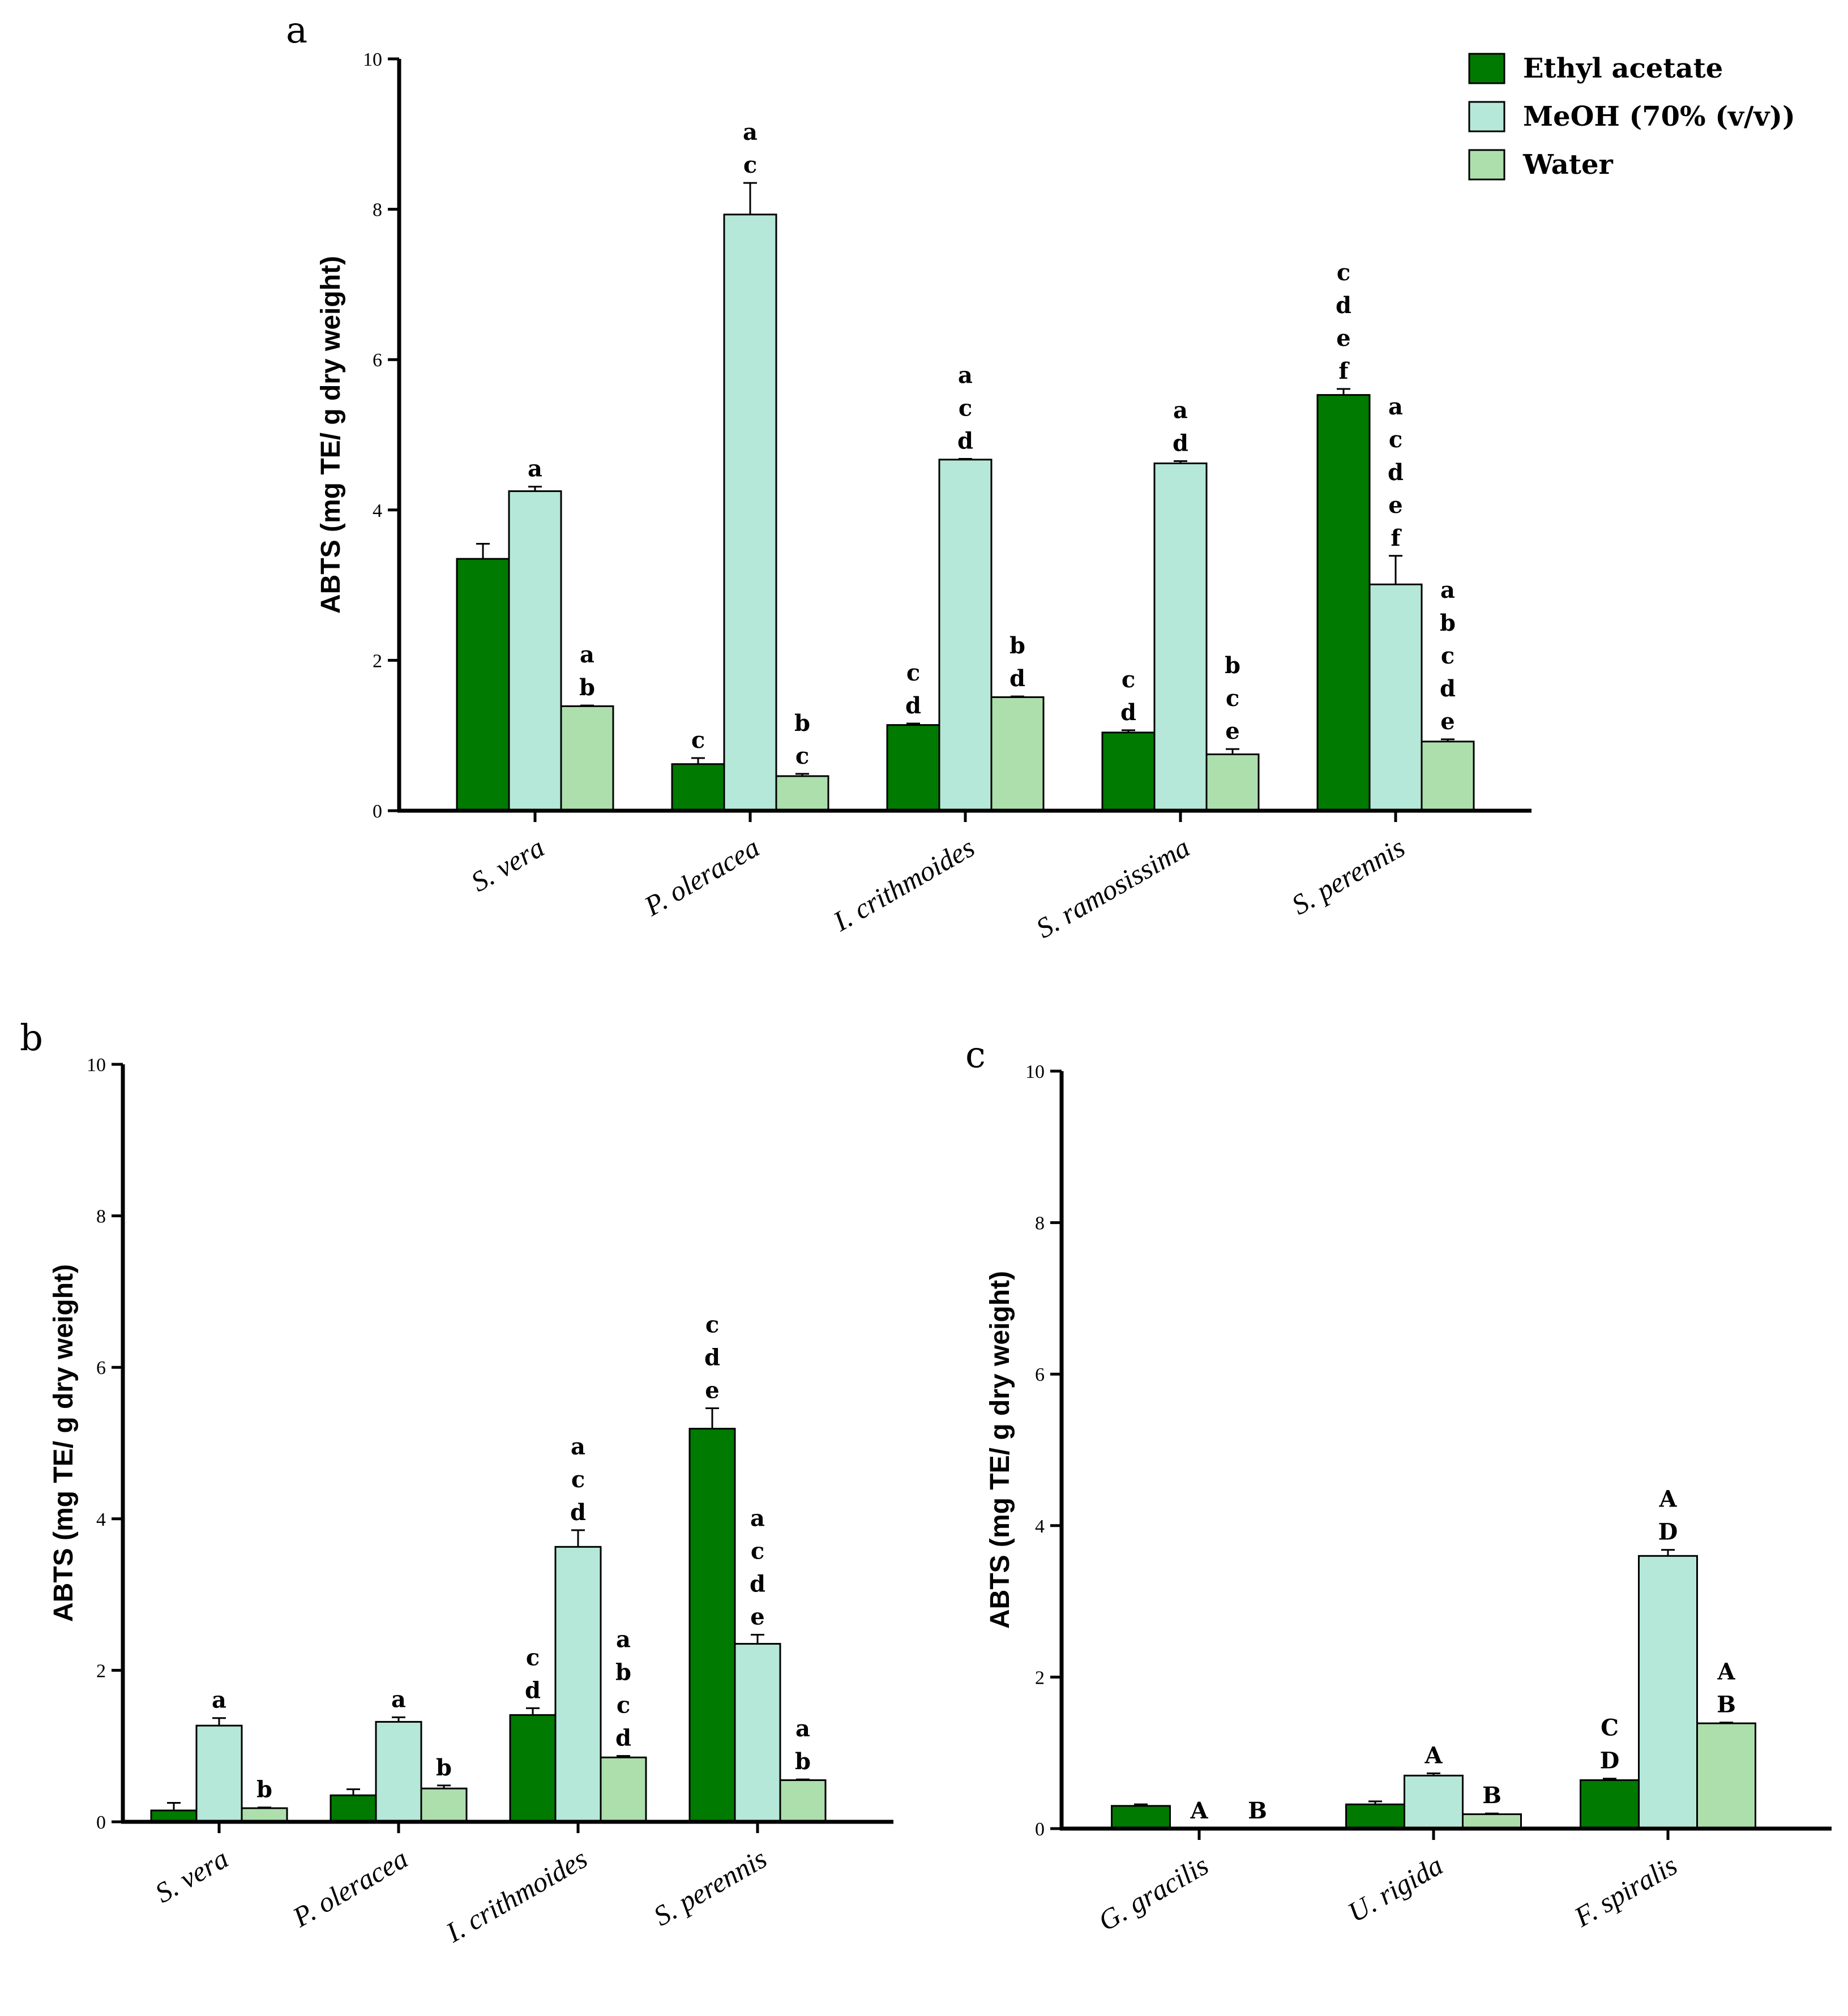 This screenshot has width=1848, height=2016. Describe the element at coordinates (507, 864) in the screenshot. I see `category-label: S. vera` at that location.